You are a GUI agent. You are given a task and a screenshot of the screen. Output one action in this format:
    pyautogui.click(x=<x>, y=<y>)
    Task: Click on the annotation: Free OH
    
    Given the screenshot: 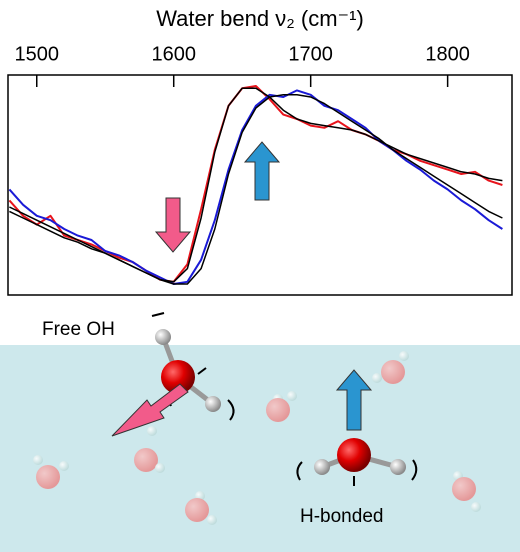 What is the action you would take?
    pyautogui.click(x=78, y=329)
    